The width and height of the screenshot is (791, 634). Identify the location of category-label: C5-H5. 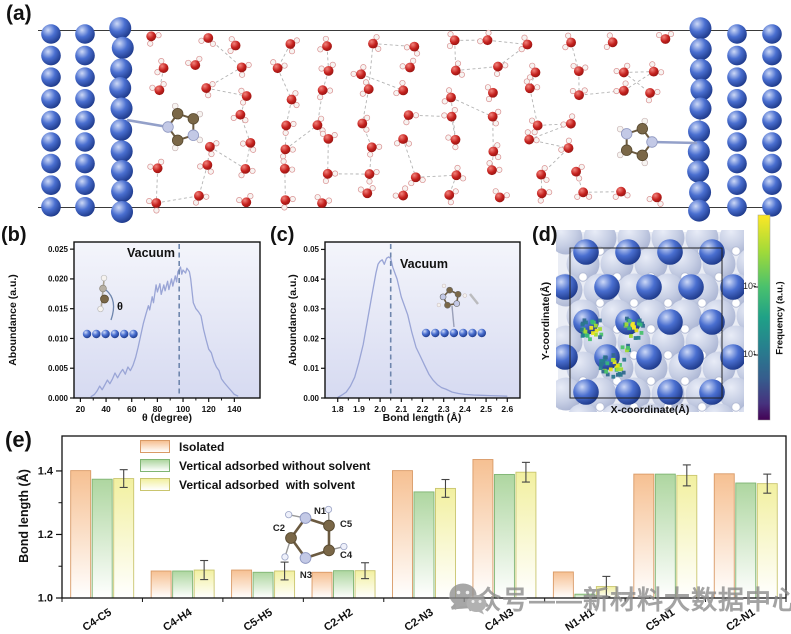
(258, 619).